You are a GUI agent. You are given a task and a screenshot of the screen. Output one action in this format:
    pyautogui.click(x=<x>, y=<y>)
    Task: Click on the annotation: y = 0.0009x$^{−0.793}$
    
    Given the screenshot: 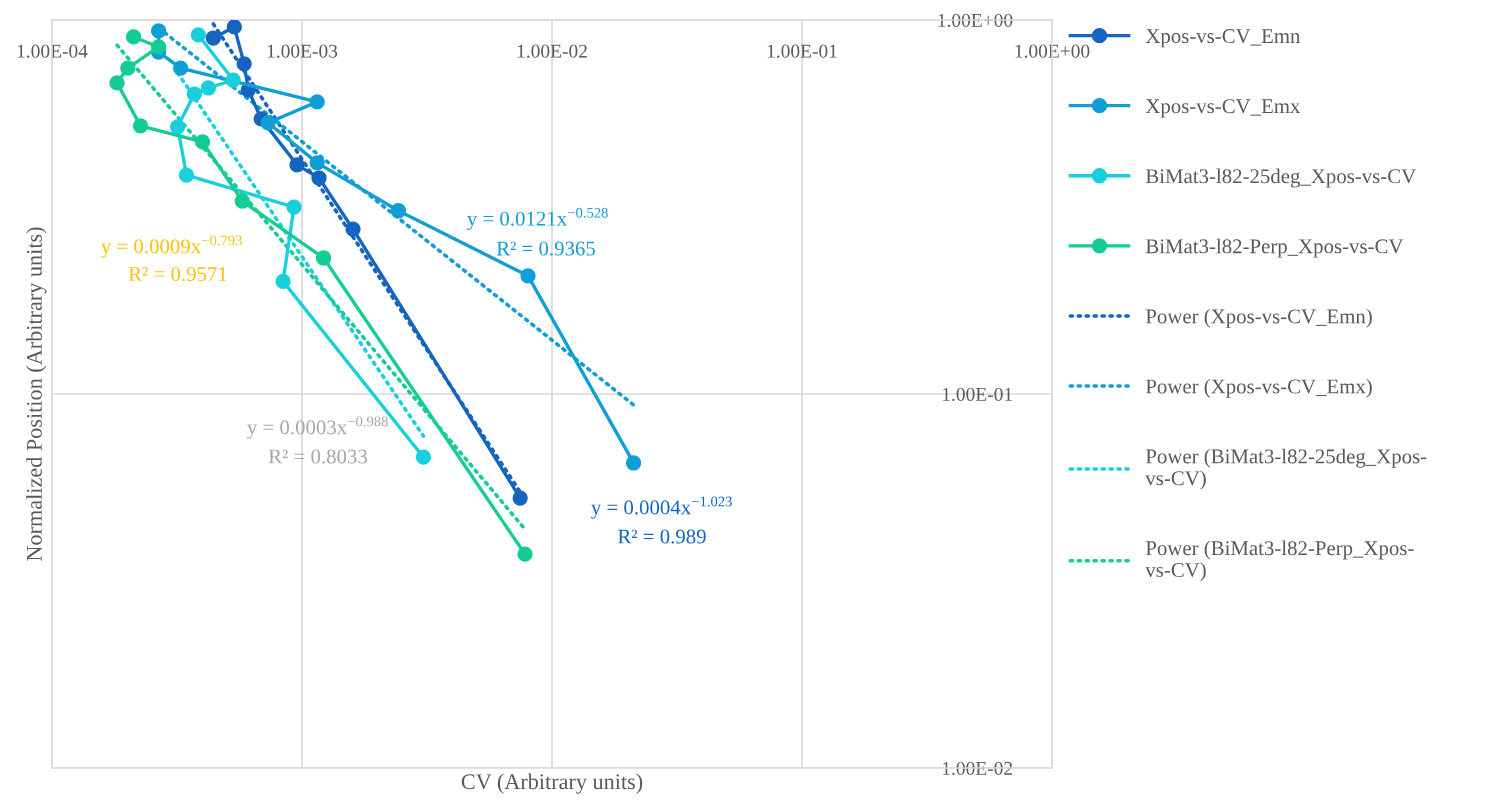 What is the action you would take?
    pyautogui.click(x=171, y=246)
    